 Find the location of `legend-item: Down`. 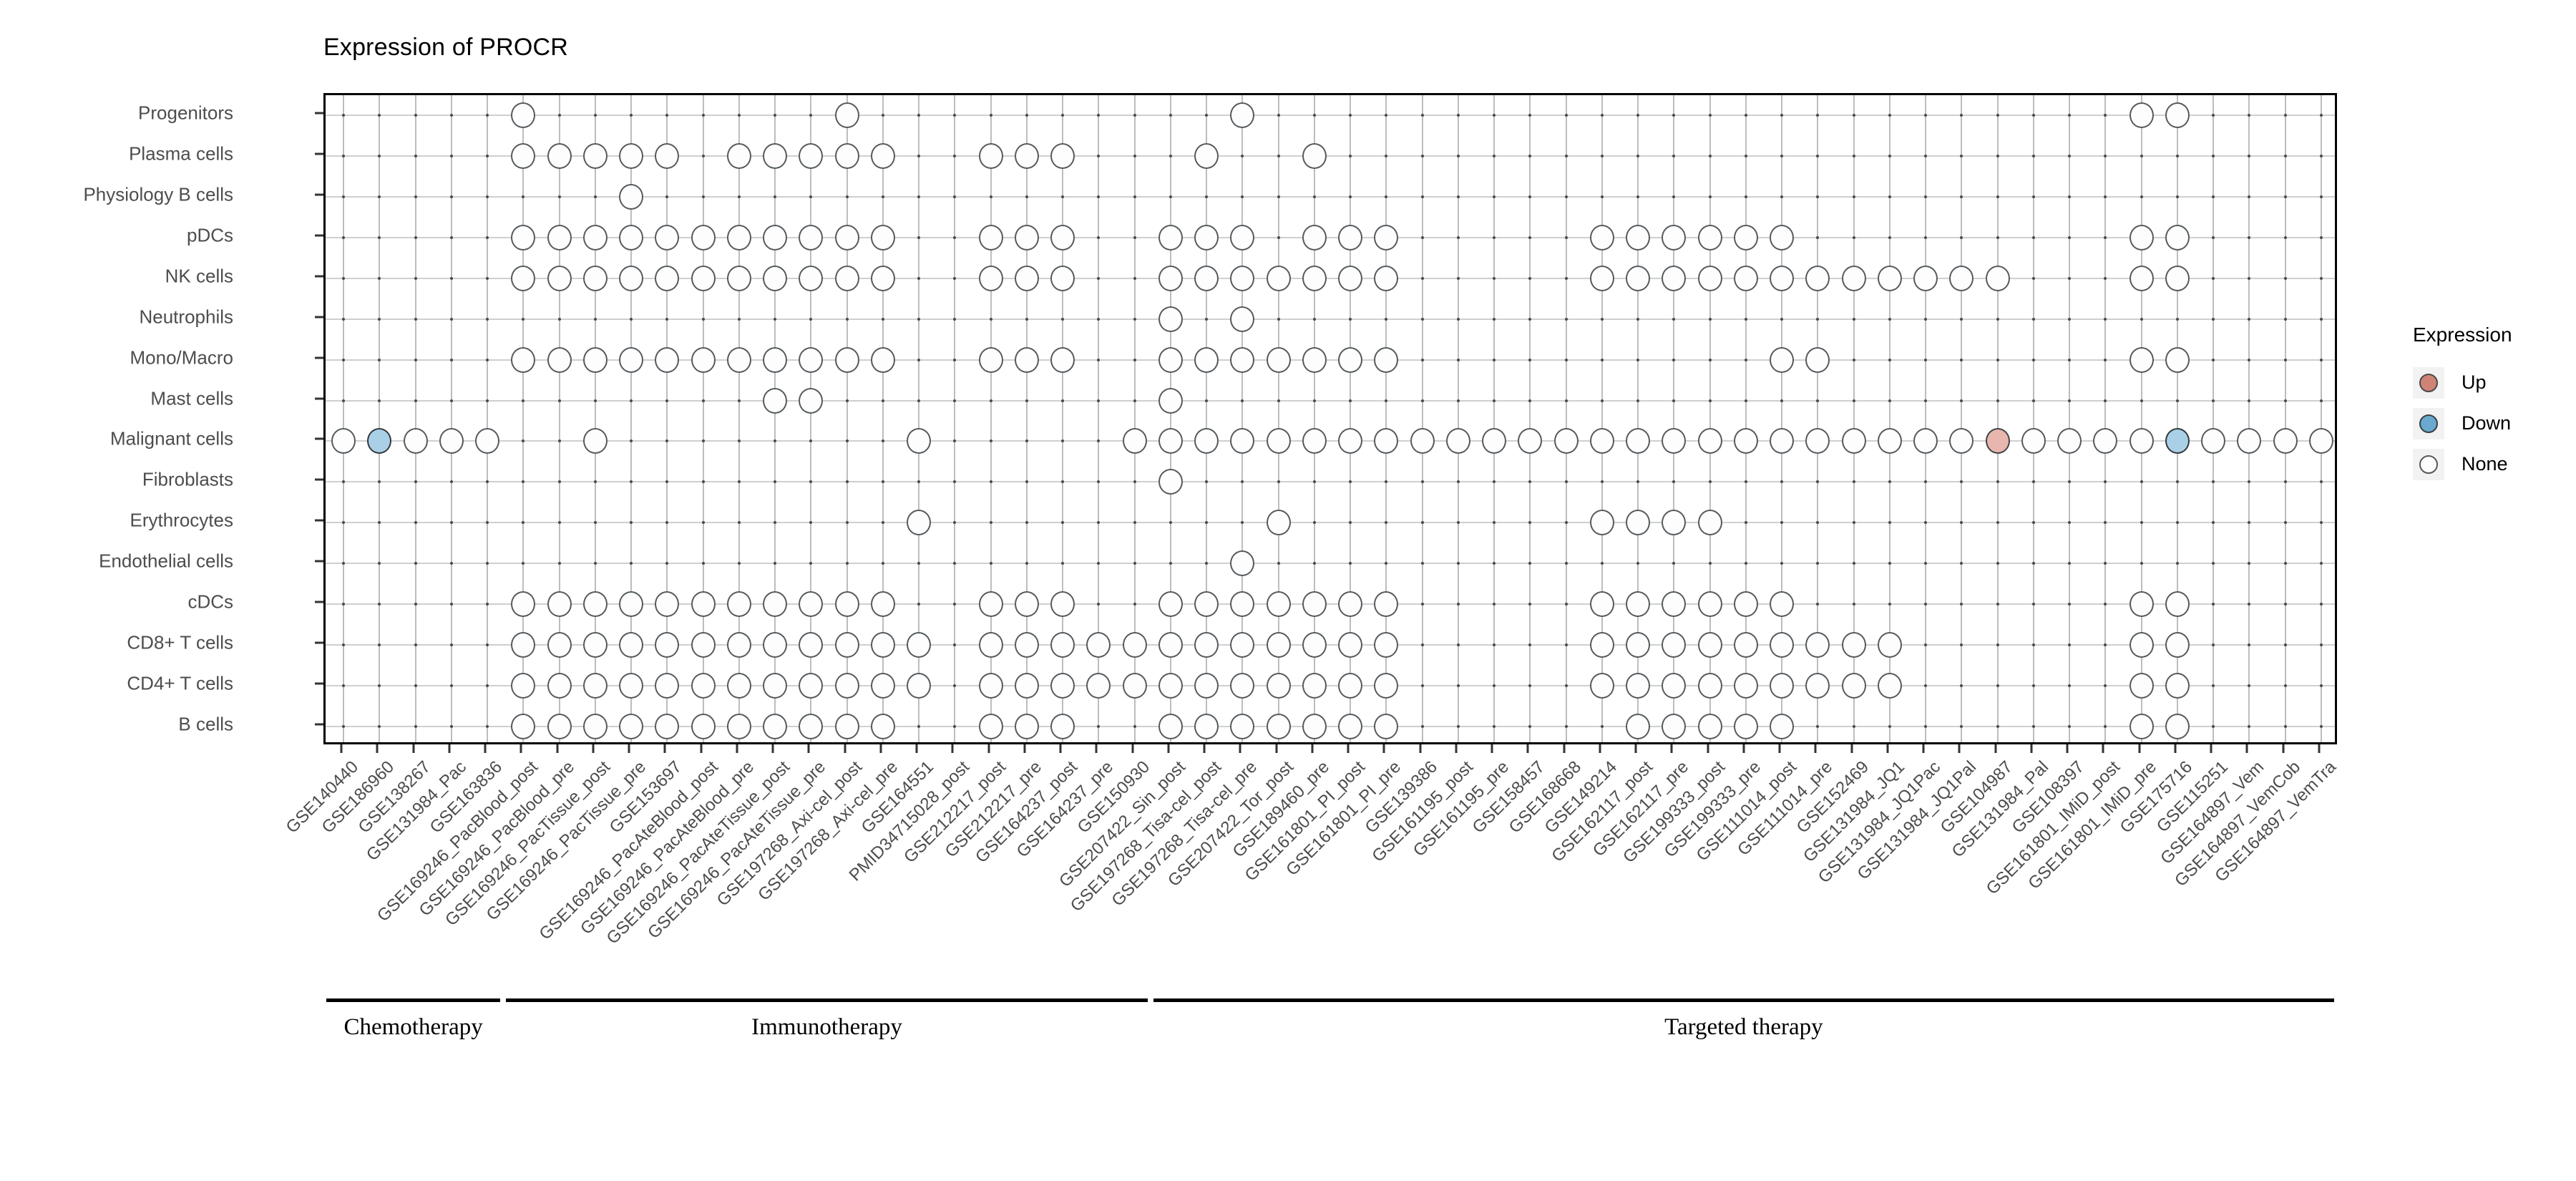

legend-item: Down is located at coordinates (2491, 423).